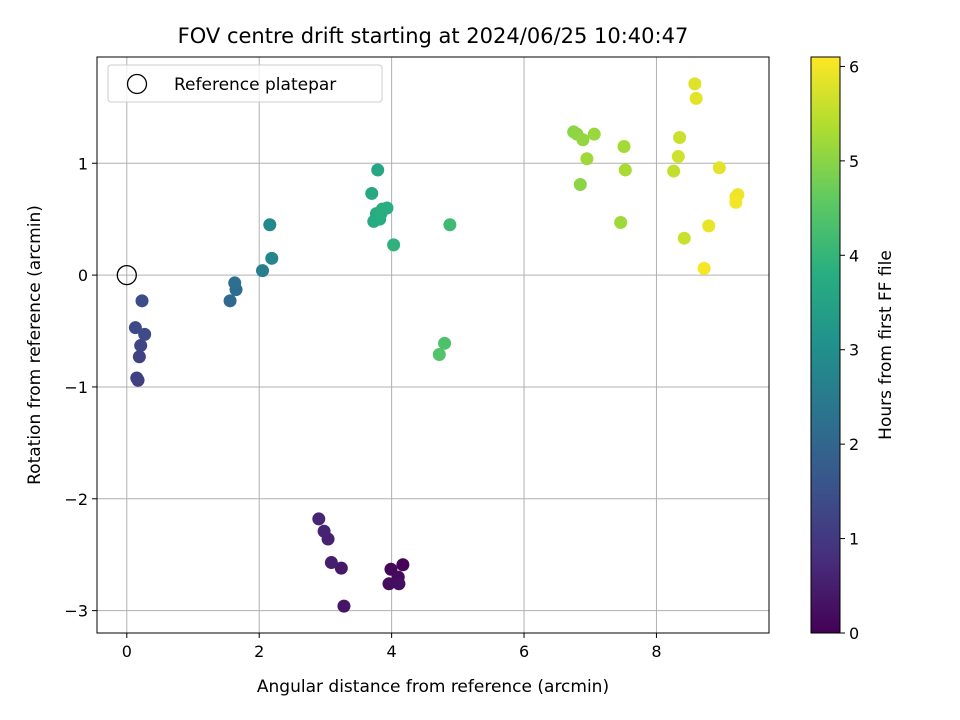  Describe the element at coordinates (854, 633) in the screenshot. I see `colorbar-tick-label: 0` at that location.